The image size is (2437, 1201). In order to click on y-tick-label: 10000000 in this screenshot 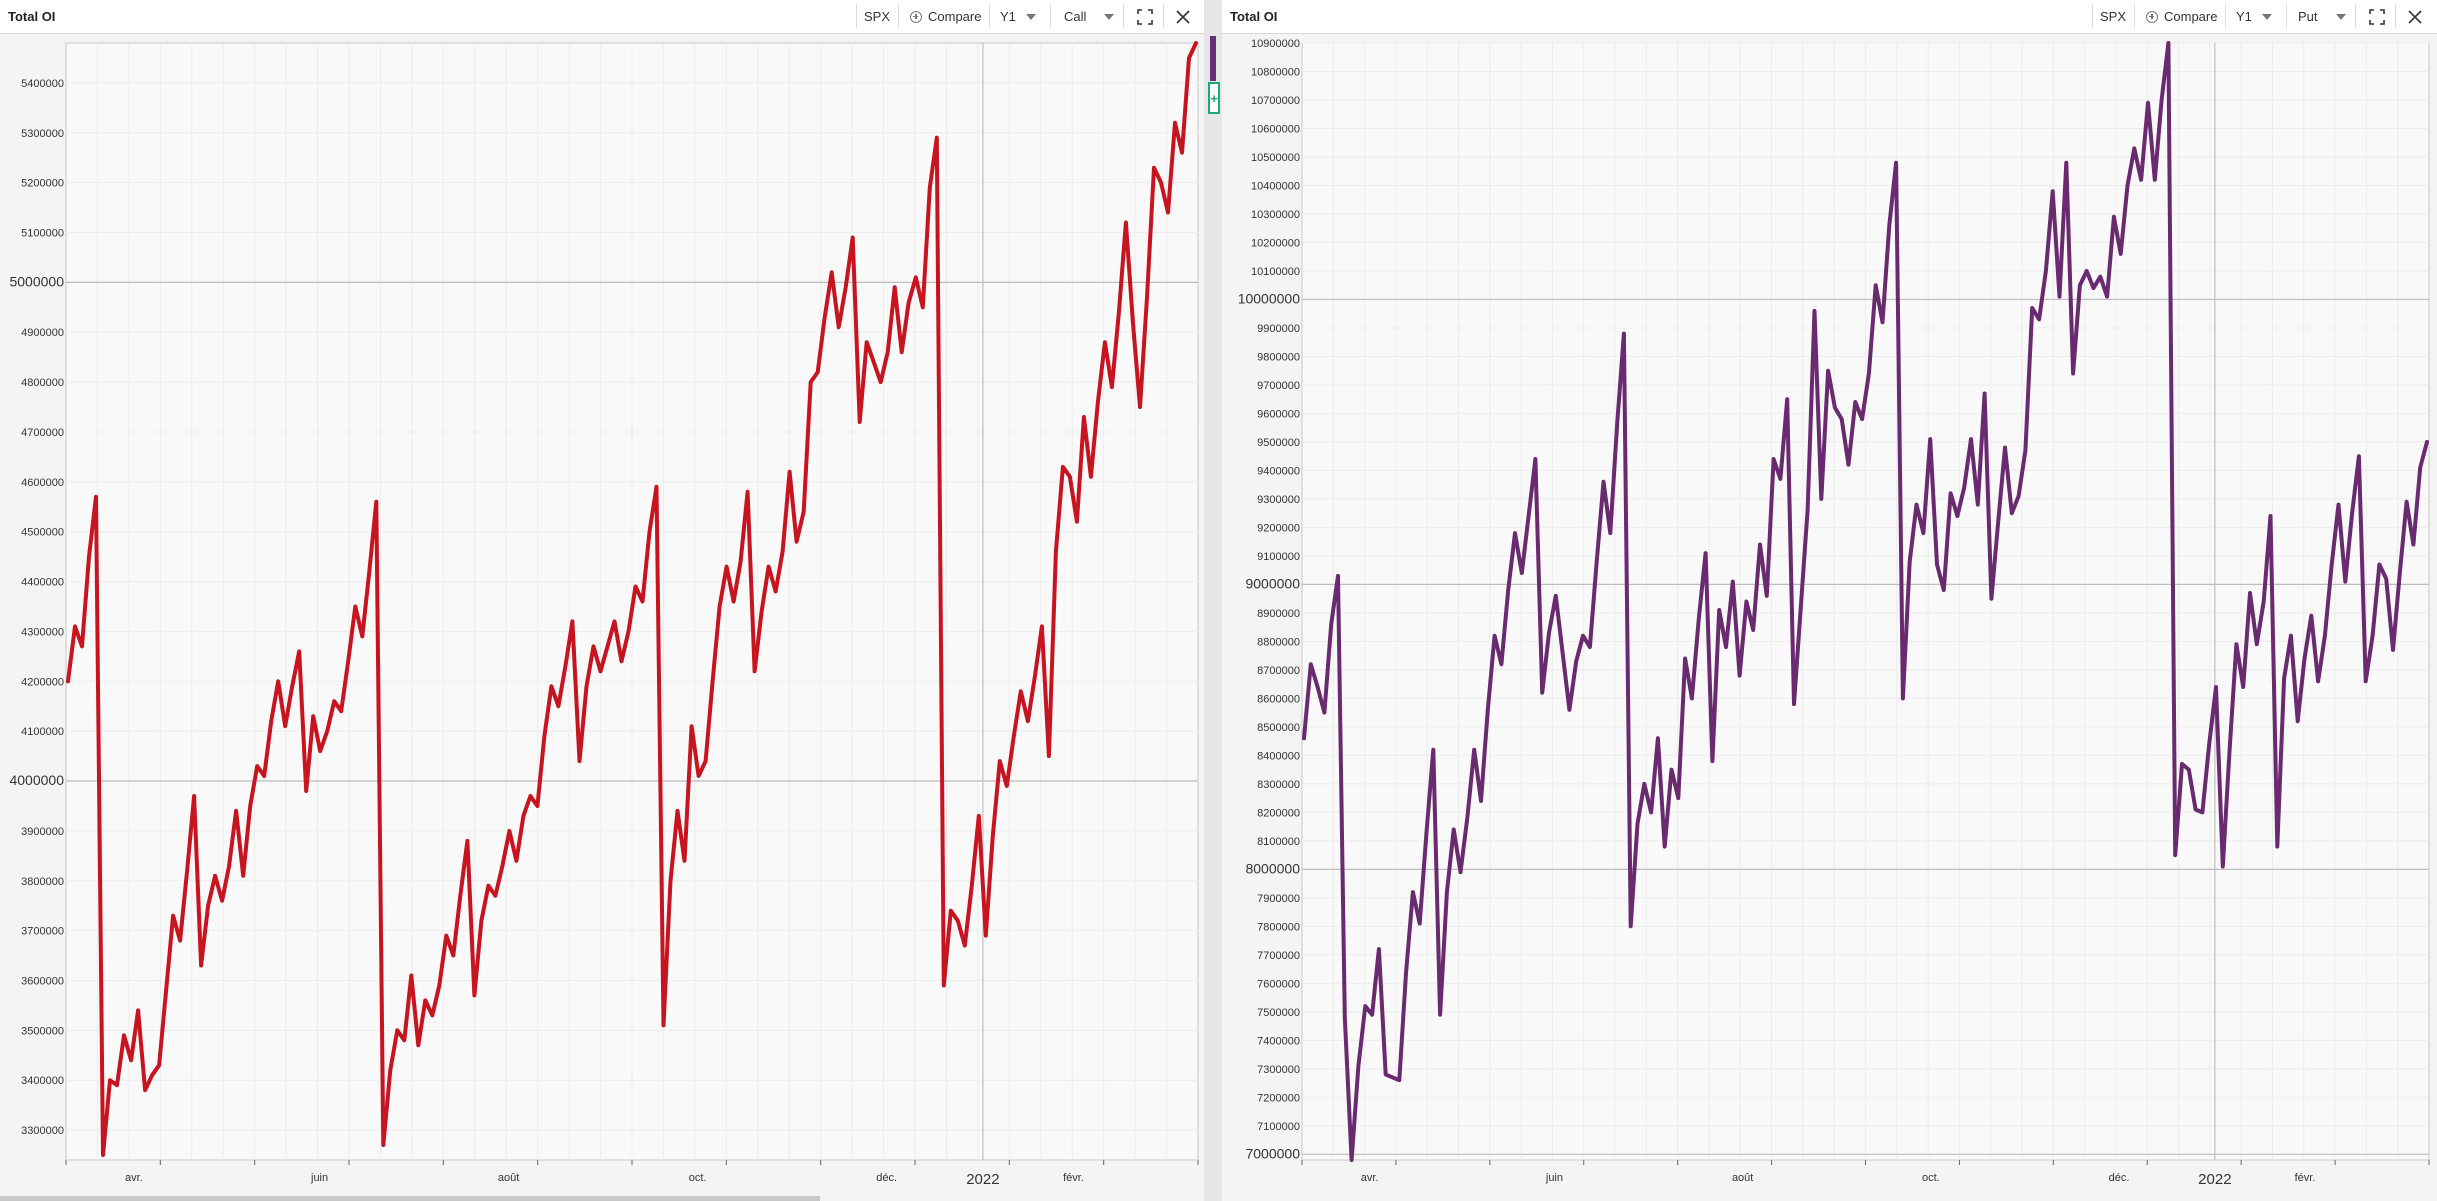, I will do `click(1269, 298)`.